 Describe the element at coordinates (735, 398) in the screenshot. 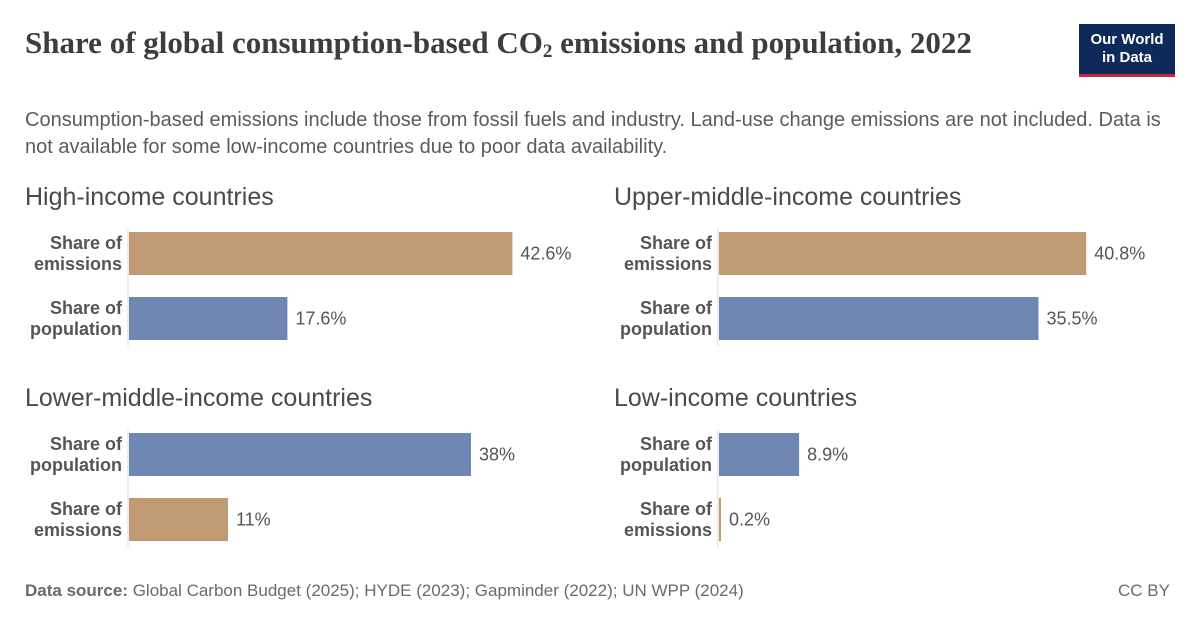

I see `panel-title: Low-income countries` at that location.